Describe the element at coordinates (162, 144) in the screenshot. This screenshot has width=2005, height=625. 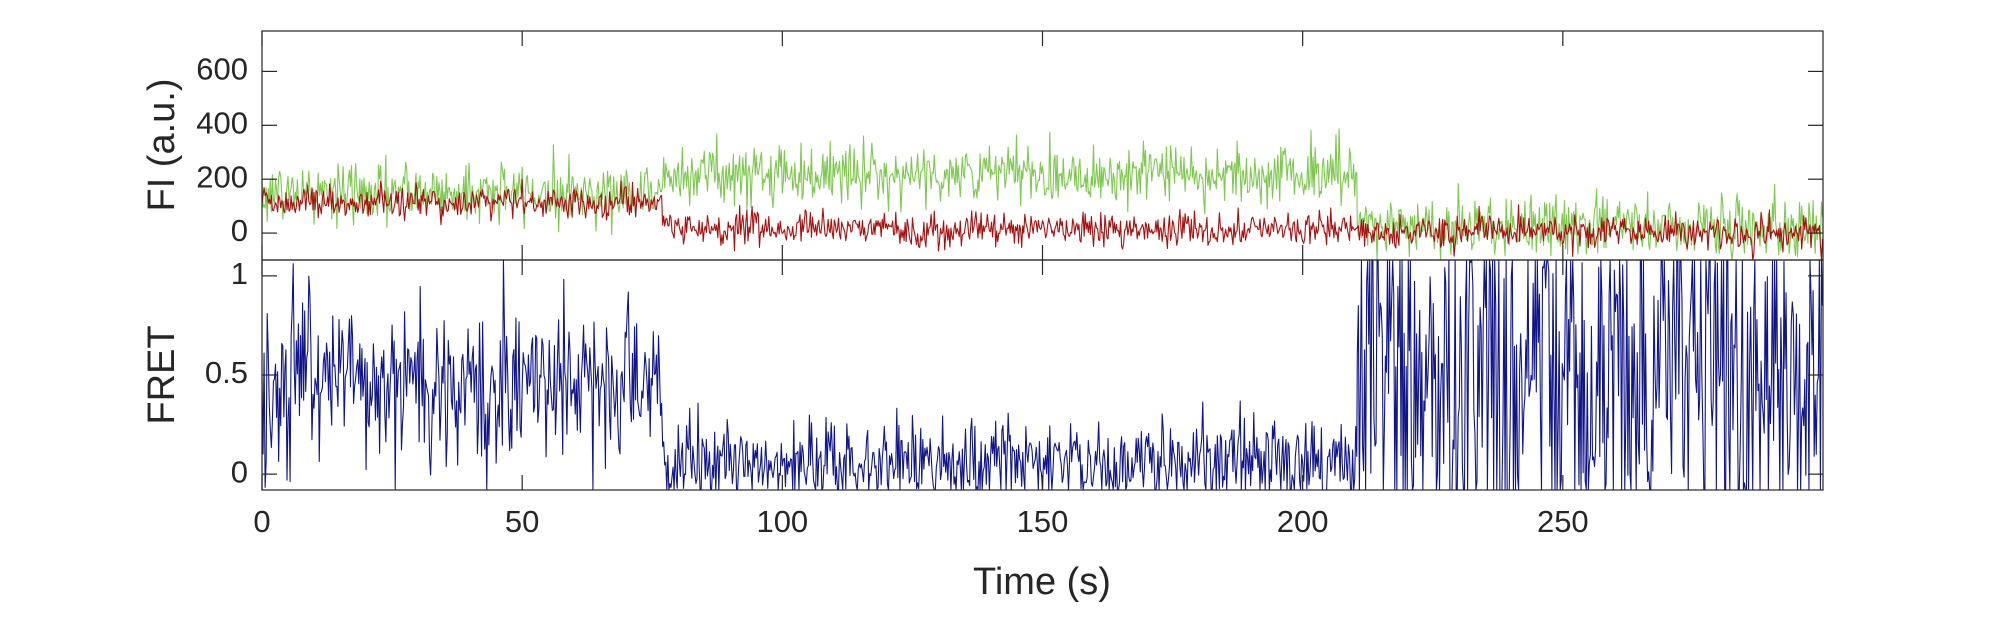
I see `fluorescence-y-axis-title: FI (a.u.)` at that location.